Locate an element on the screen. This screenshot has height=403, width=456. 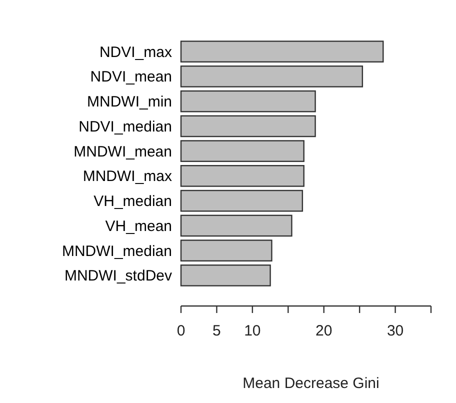
y-tick-label: NDVI_max is located at coordinates (135, 52).